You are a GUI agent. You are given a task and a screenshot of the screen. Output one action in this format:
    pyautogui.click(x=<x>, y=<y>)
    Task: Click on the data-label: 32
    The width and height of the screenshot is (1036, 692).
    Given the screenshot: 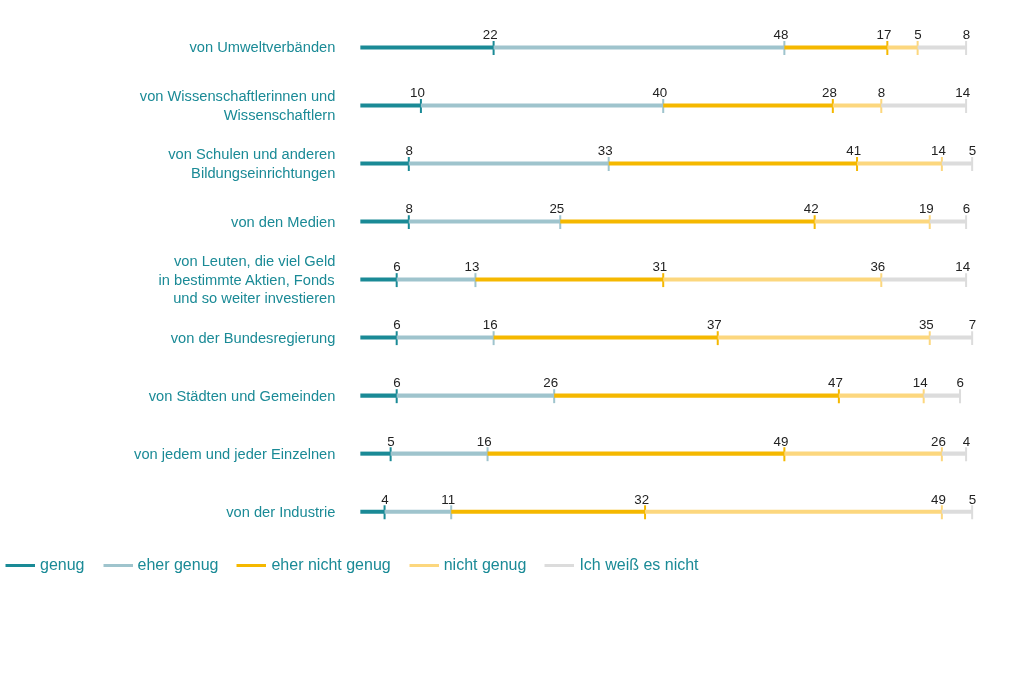 What is the action you would take?
    pyautogui.click(x=642, y=499)
    